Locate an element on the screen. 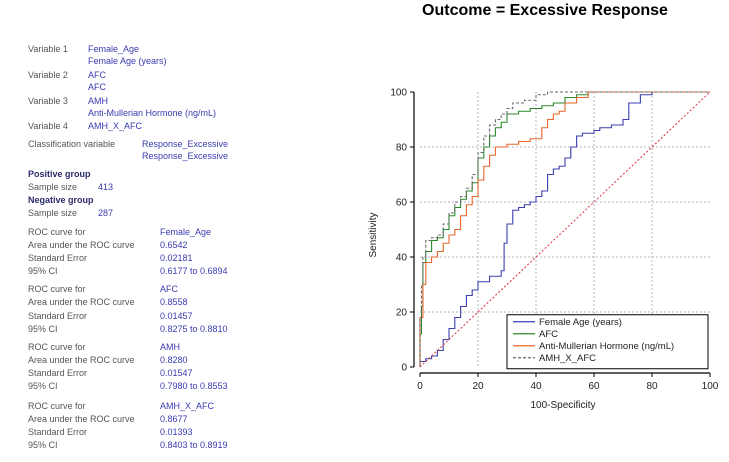  variable-4-label: Variable 4 is located at coordinates (48, 126).